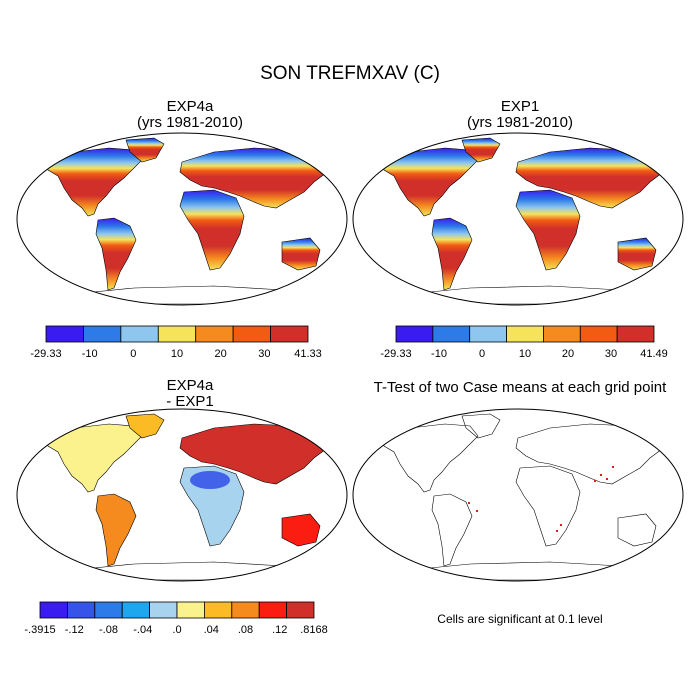  Describe the element at coordinates (591, 454) in the screenshot. I see `continent-europeAsia` at that location.